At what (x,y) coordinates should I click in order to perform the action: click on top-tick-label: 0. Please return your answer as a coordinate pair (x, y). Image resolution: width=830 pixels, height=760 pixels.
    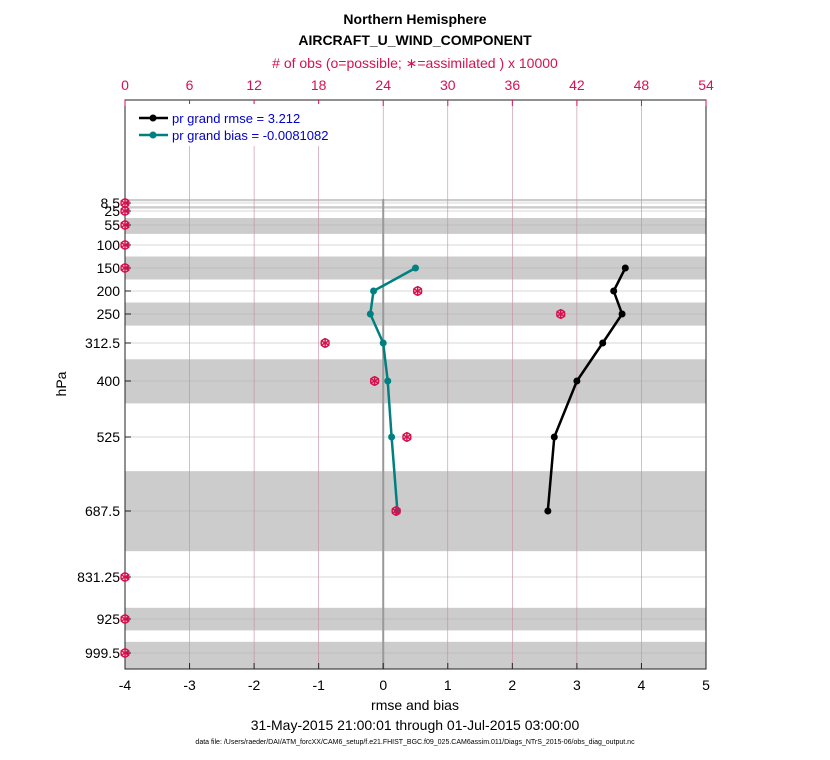
    Looking at the image, I should click on (125, 85).